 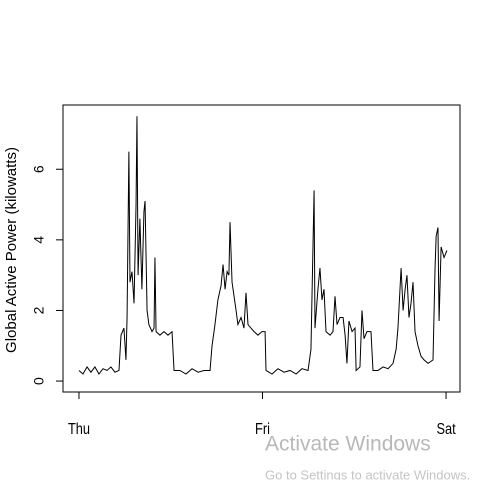 I want to click on watermark-title: Activate Windows, so click(x=348, y=444).